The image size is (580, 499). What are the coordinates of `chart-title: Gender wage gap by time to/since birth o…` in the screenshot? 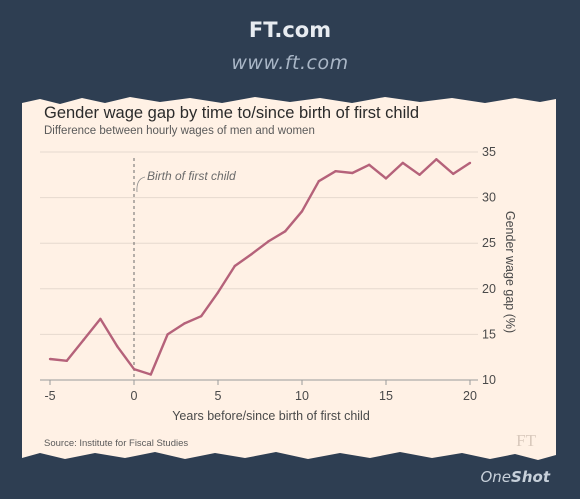 It's located at (231, 113).